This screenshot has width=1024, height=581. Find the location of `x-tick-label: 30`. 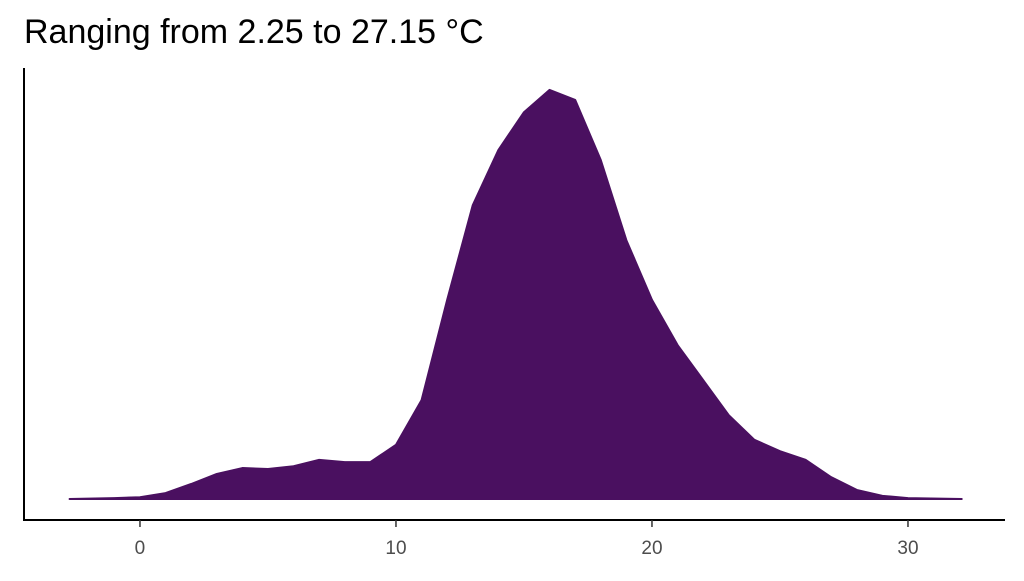

x-tick-label: 30 is located at coordinates (907, 548).